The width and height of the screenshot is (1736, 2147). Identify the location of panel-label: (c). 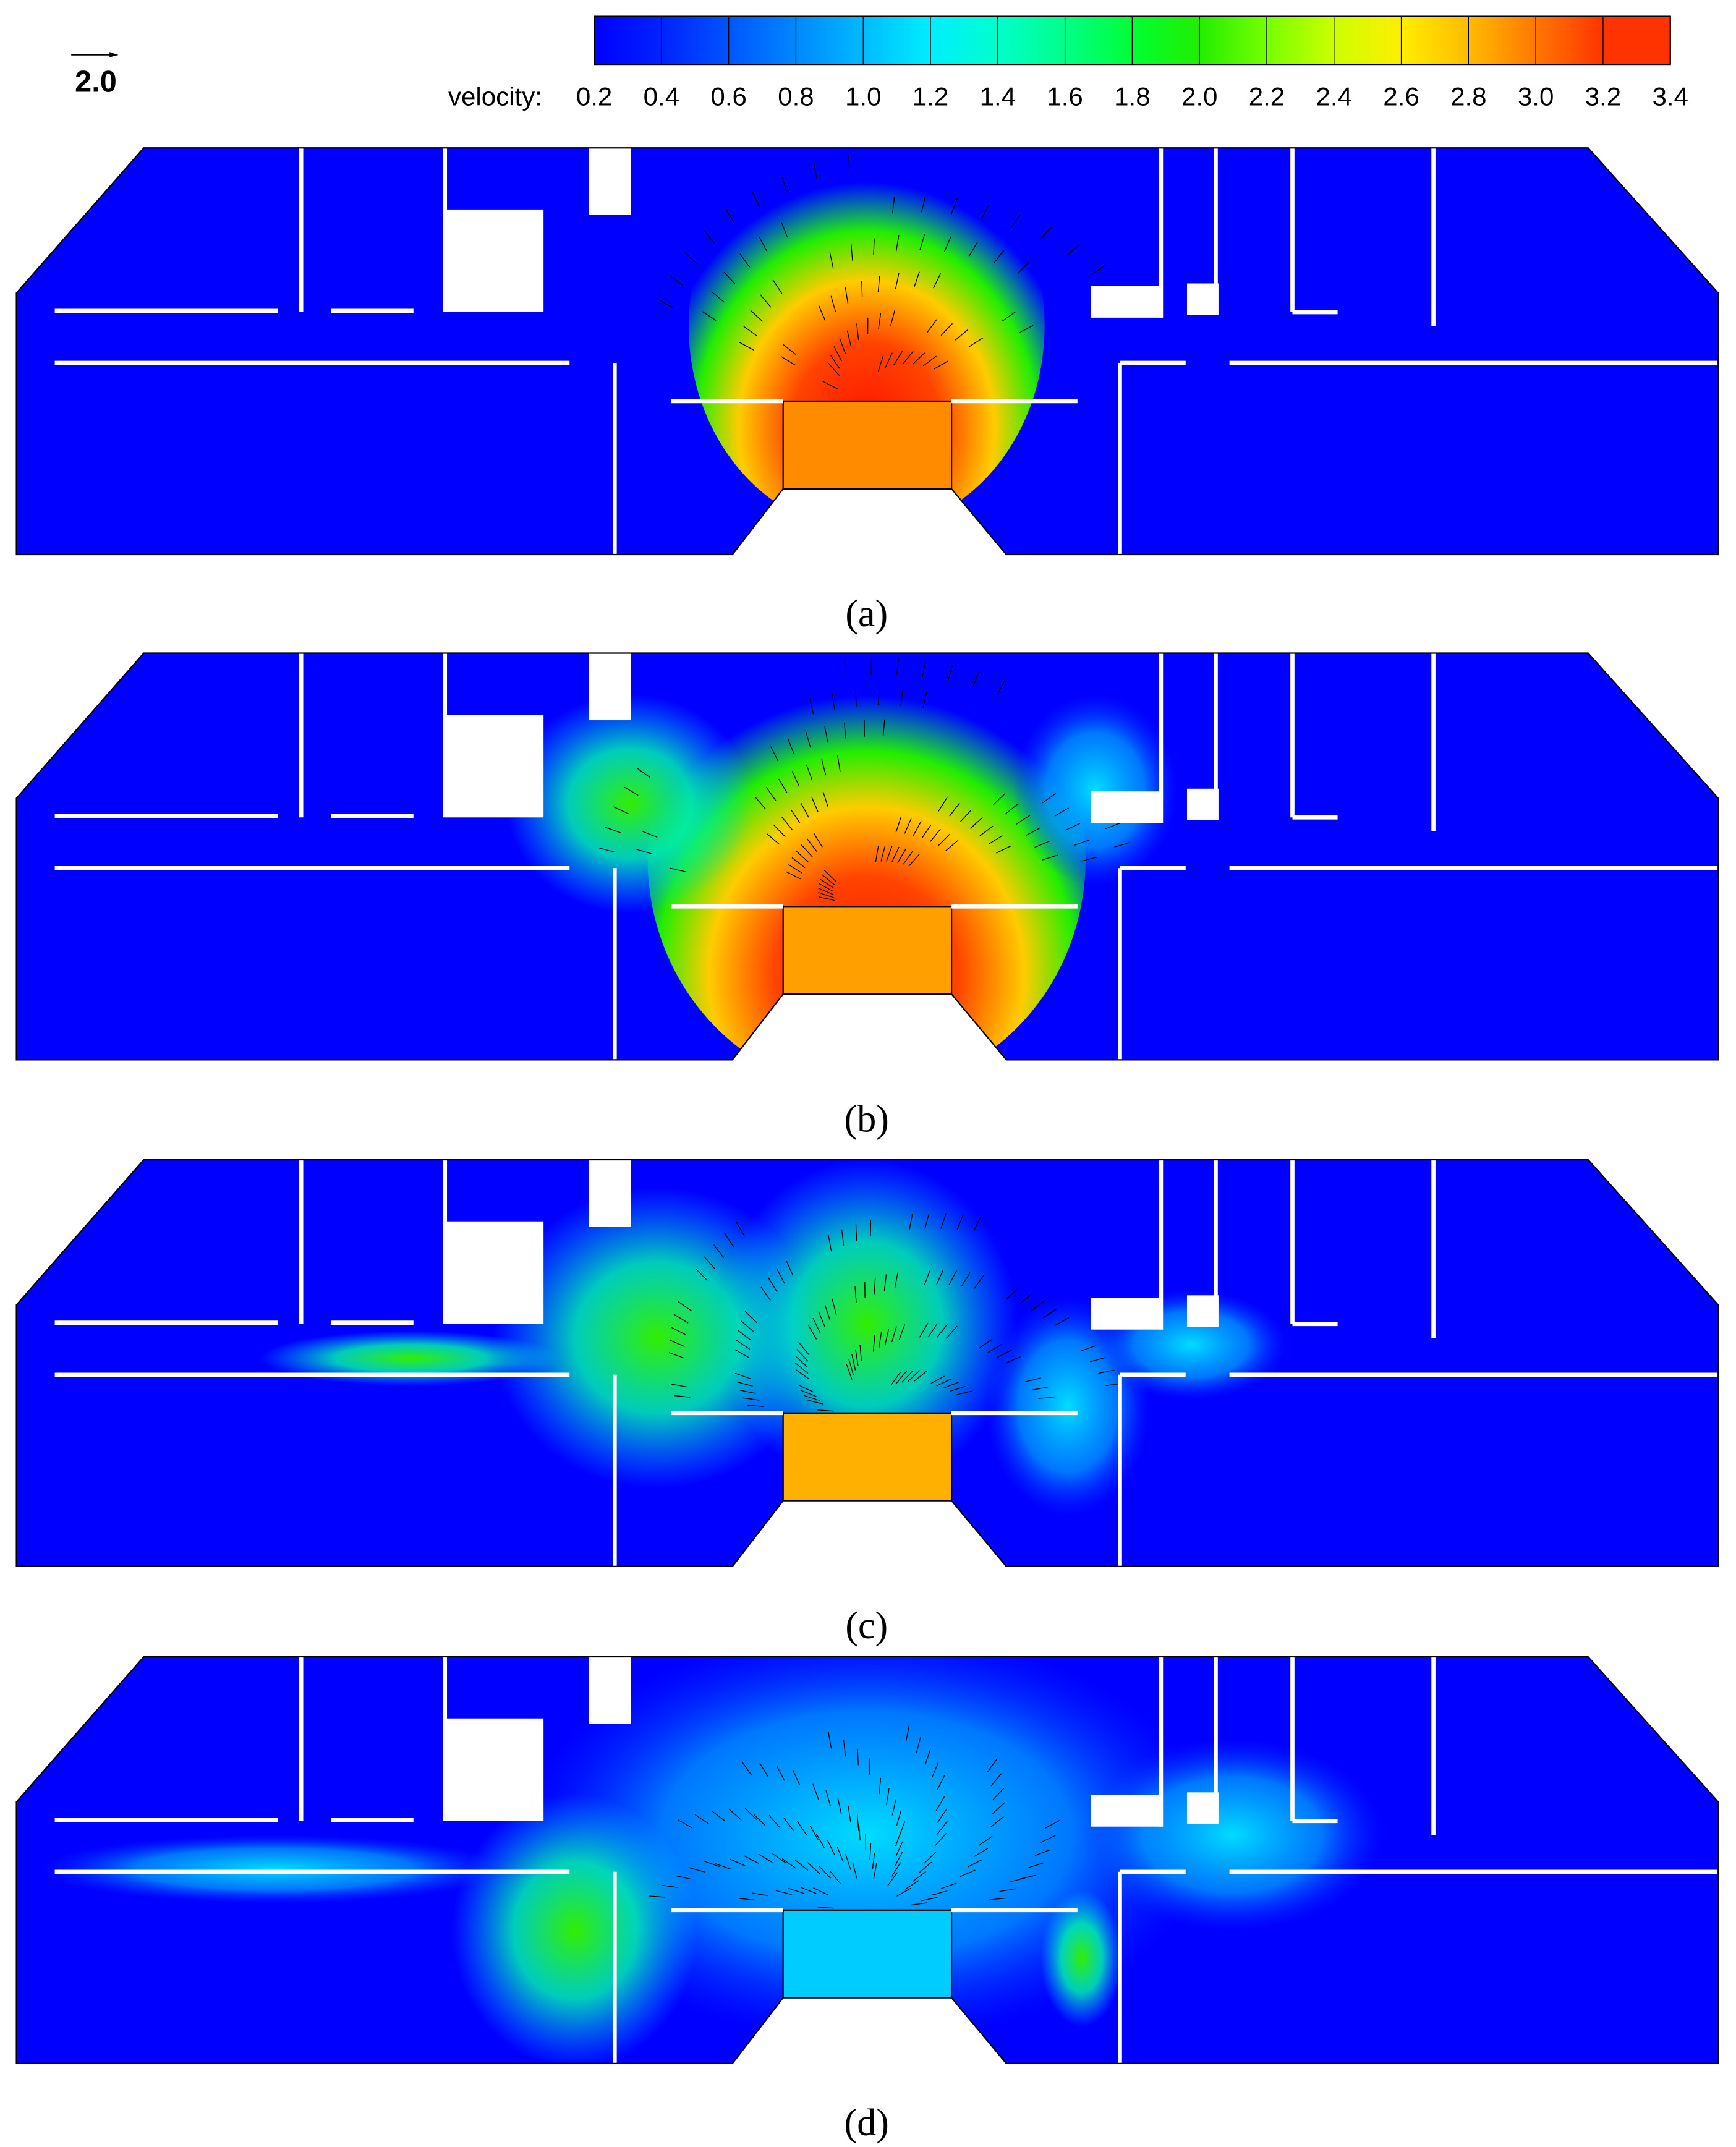
(866, 1626).